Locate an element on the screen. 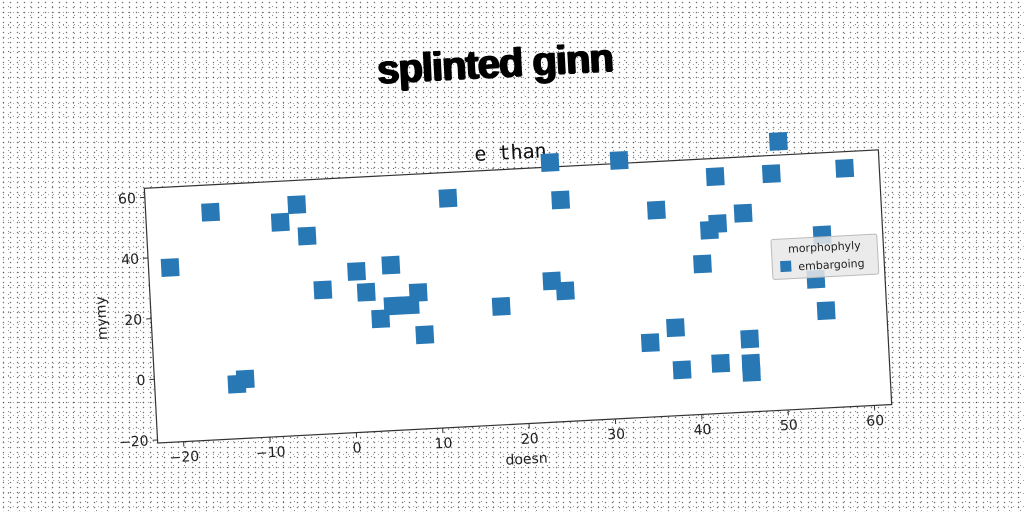 The height and width of the screenshot is (512, 1024). x-tick-label: 50 is located at coordinates (789, 425).